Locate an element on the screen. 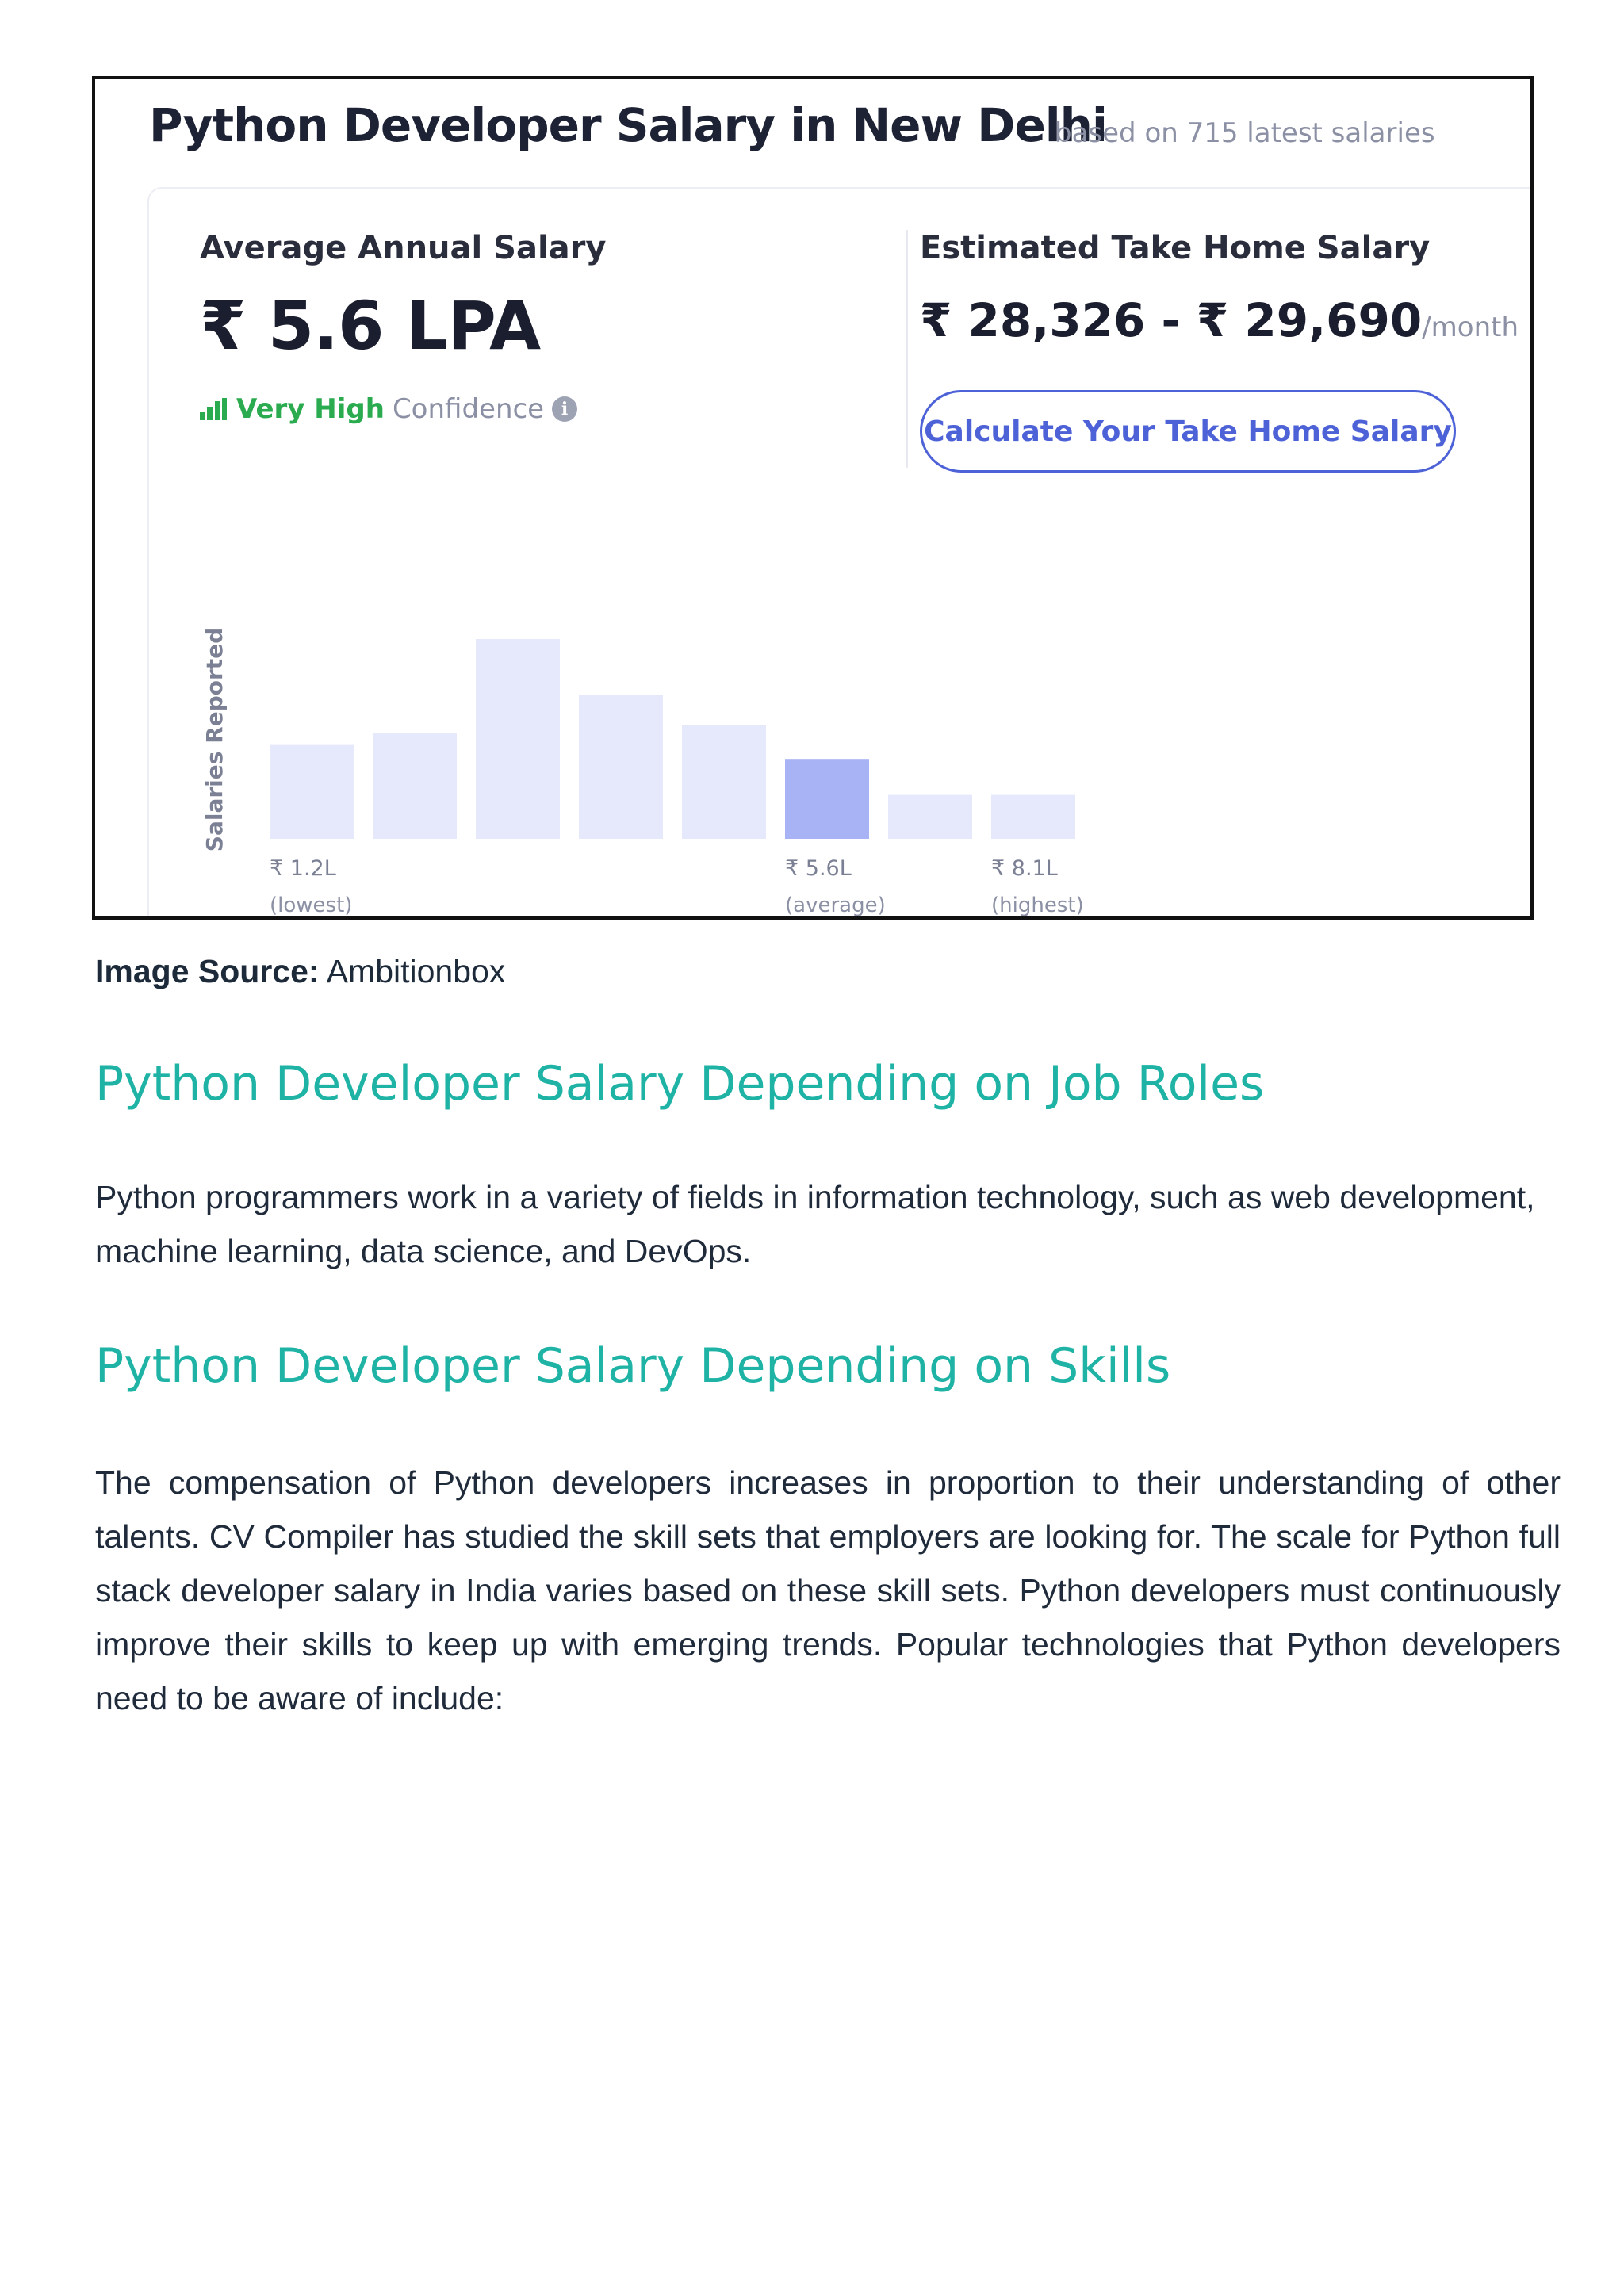  average-salary-value: ₹ 5.6 LPA is located at coordinates (370, 326).